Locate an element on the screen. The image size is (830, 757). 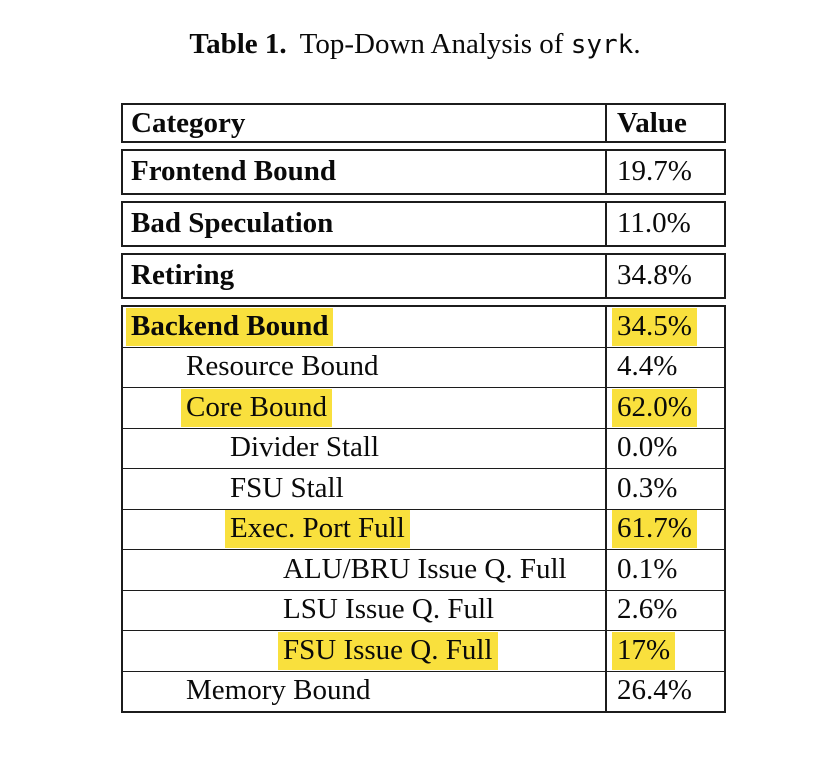
category-cell: Core Bound is located at coordinates (364, 408).